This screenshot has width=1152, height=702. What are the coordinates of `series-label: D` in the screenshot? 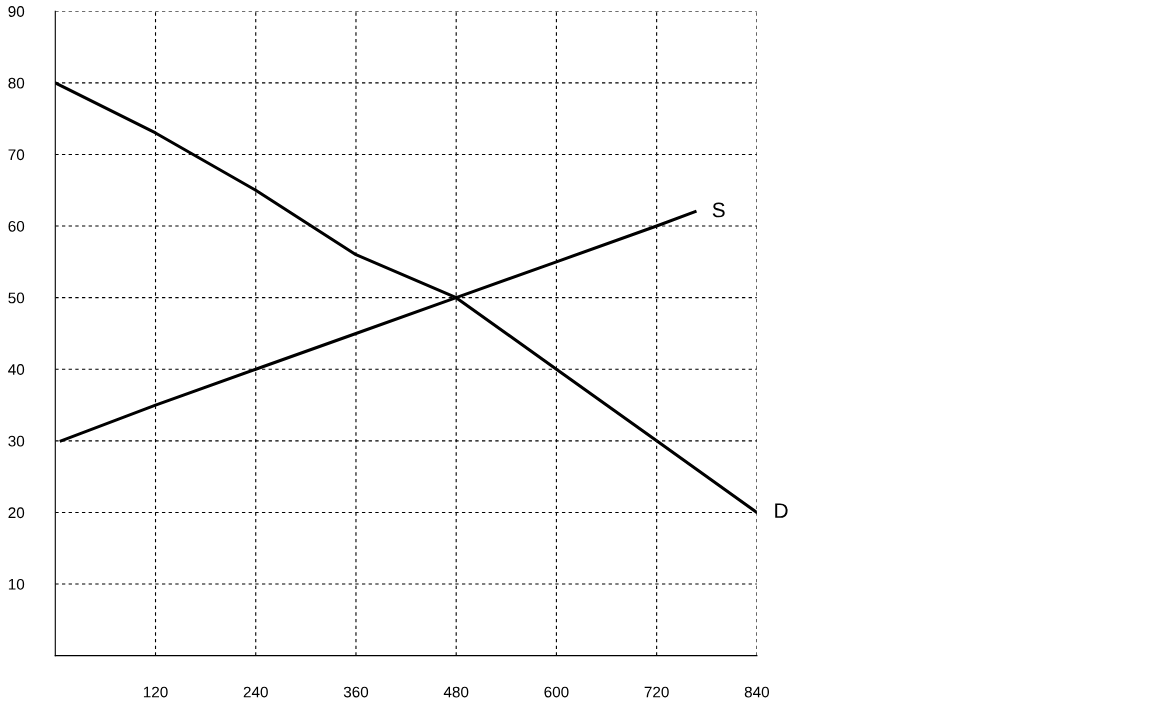 It's located at (781, 510).